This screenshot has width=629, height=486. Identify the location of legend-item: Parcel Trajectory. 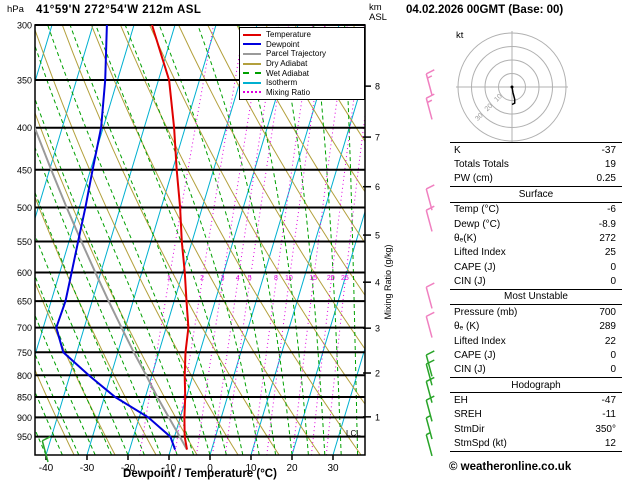
(302, 54).